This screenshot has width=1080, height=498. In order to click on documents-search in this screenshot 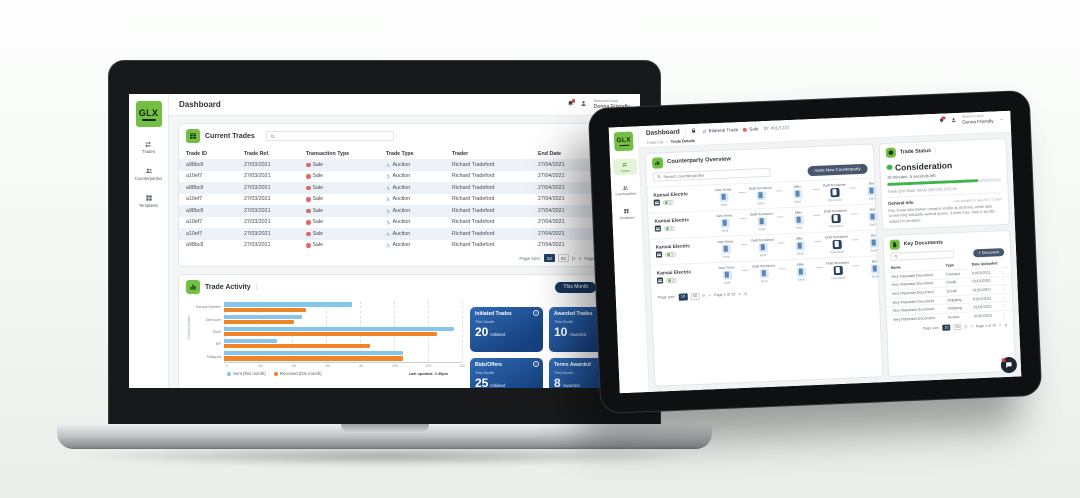, I will do `click(922, 255)`.